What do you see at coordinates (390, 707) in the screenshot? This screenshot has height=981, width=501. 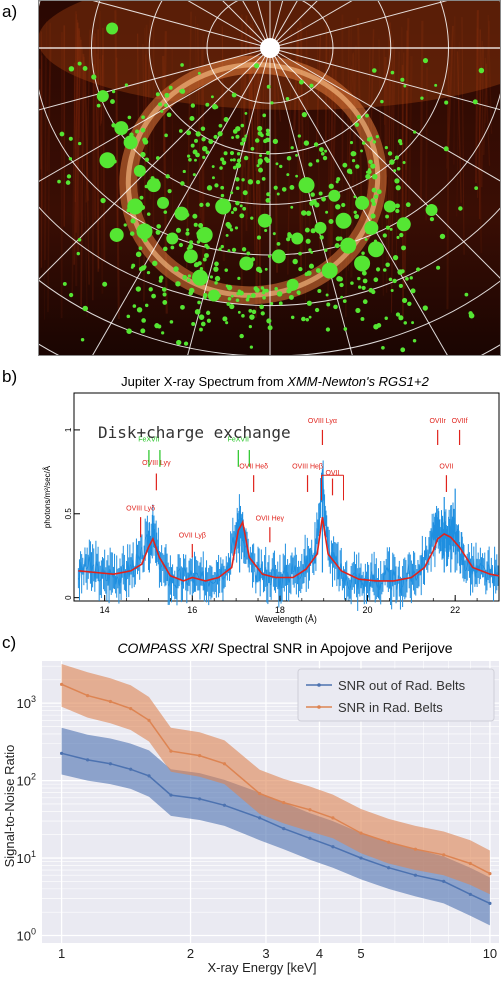 I see `legend-label-in: SNR in Rad. Belts` at bounding box center [390, 707].